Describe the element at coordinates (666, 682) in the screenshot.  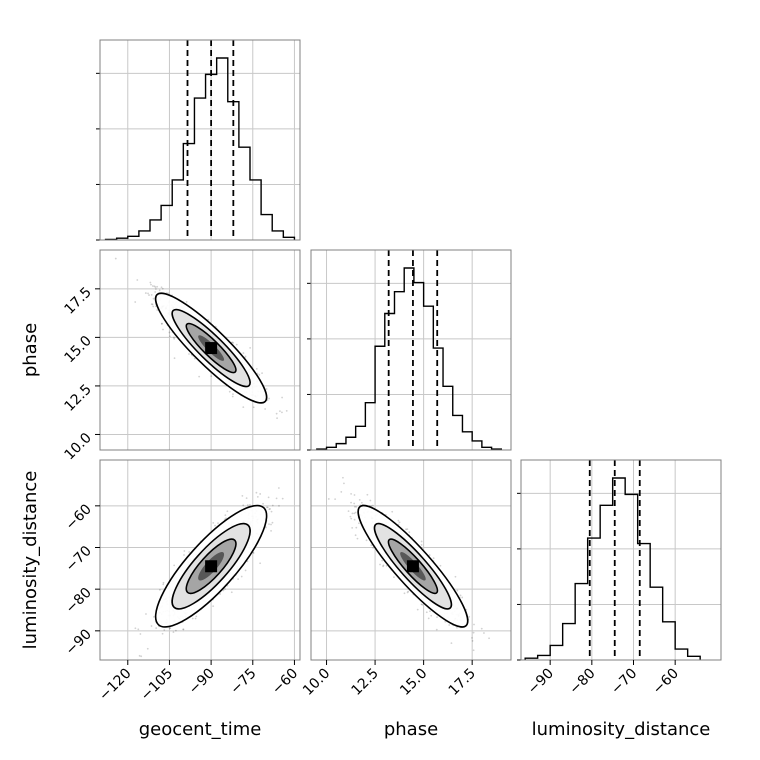
I see `x-tick-label: −60` at that location.